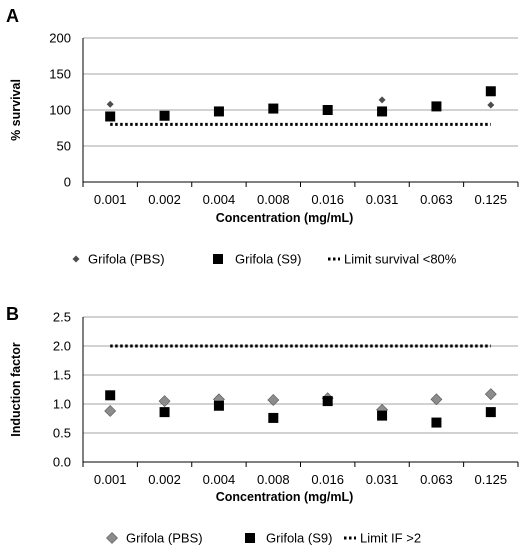  Describe the element at coordinates (16, 389) in the screenshot. I see `panel-b-y-axis-title: Induction factor` at that location.